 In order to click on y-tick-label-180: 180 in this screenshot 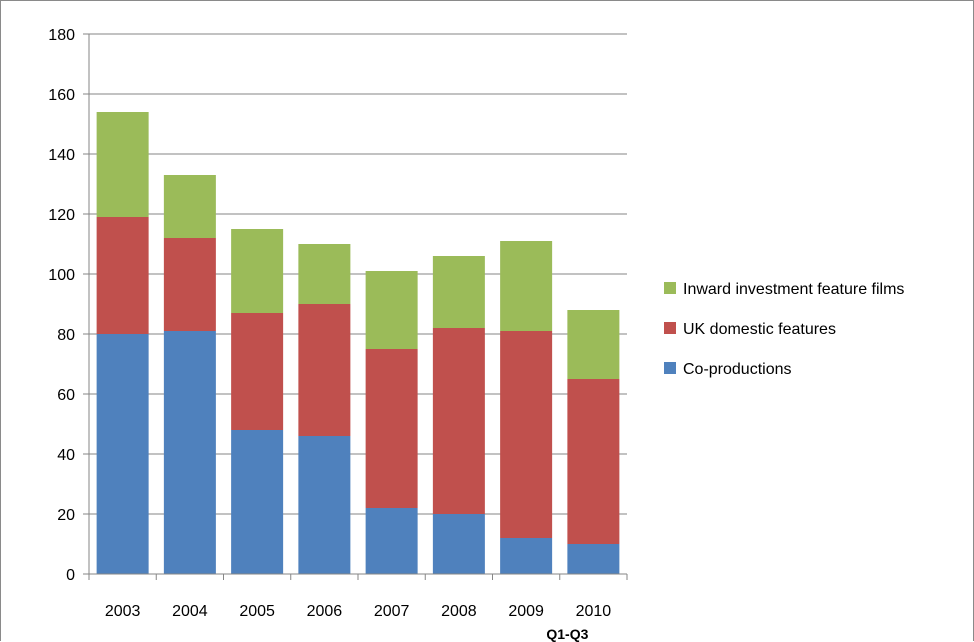, I will do `click(61, 35)`.